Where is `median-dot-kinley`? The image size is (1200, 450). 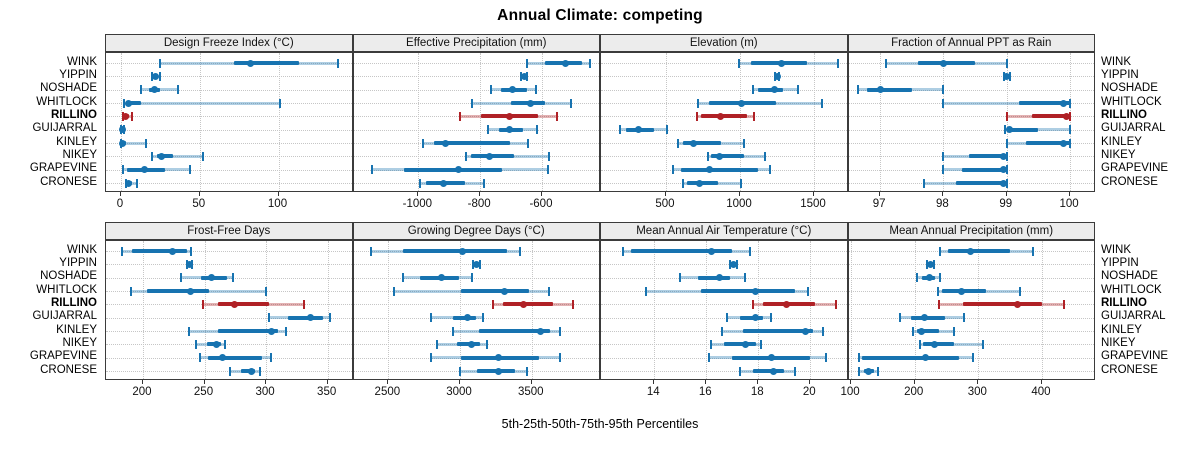
median-dot-kinley is located at coordinates (694, 143).